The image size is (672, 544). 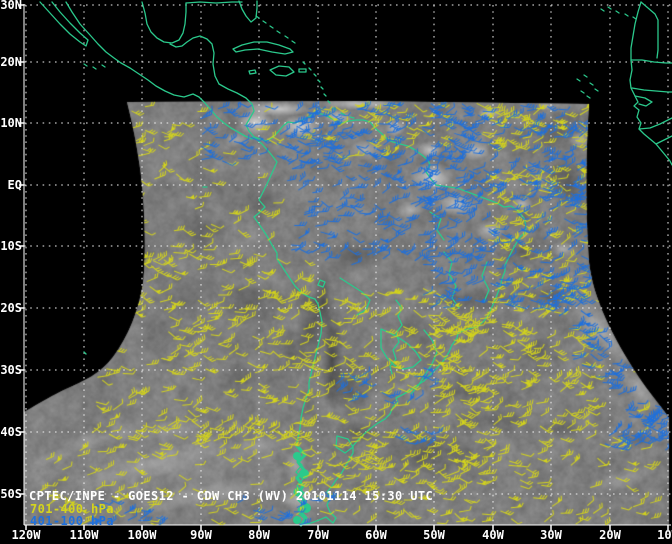 What do you see at coordinates (11, 6) in the screenshot?
I see `lat-label-30N: 30N` at bounding box center [11, 6].